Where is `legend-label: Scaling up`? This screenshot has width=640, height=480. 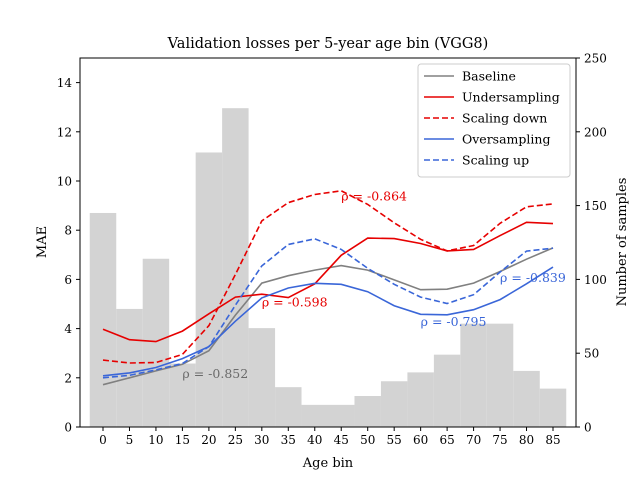 legend-label: Scaling up is located at coordinates (495, 160).